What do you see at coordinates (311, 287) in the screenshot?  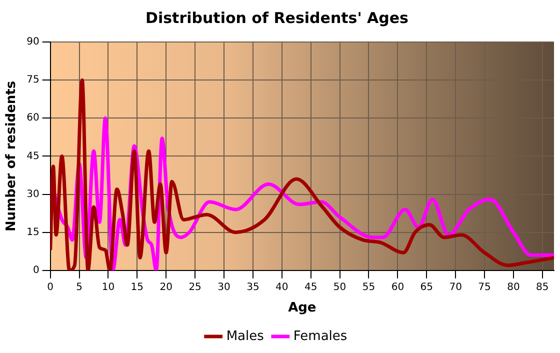 I see `x-tick-label: 45` at bounding box center [311, 287].